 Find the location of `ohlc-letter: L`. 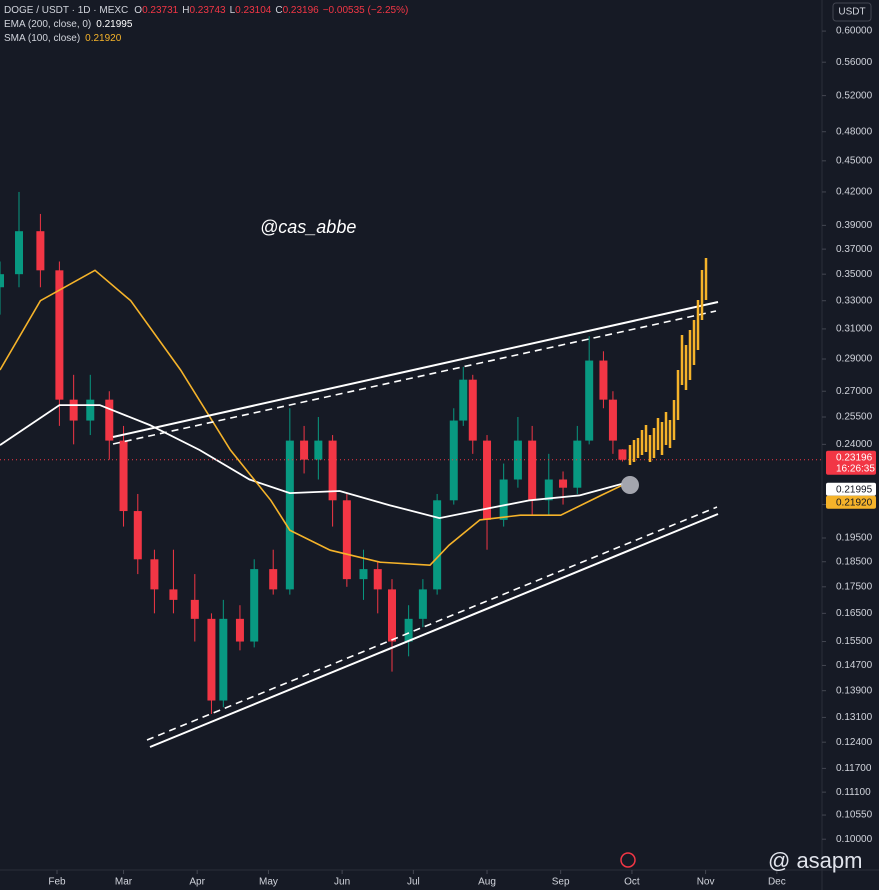

ohlc-letter: L is located at coordinates (233, 10).